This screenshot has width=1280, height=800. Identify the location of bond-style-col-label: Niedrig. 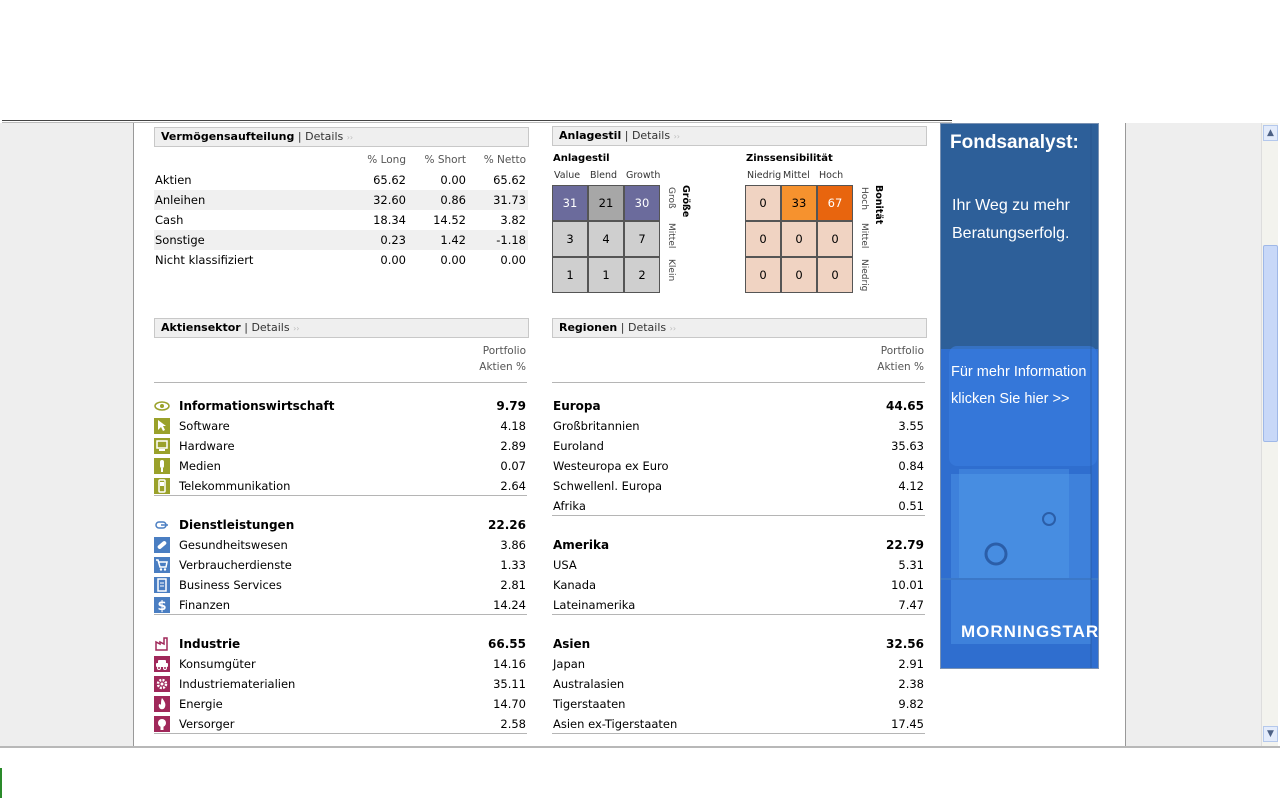
(764, 175).